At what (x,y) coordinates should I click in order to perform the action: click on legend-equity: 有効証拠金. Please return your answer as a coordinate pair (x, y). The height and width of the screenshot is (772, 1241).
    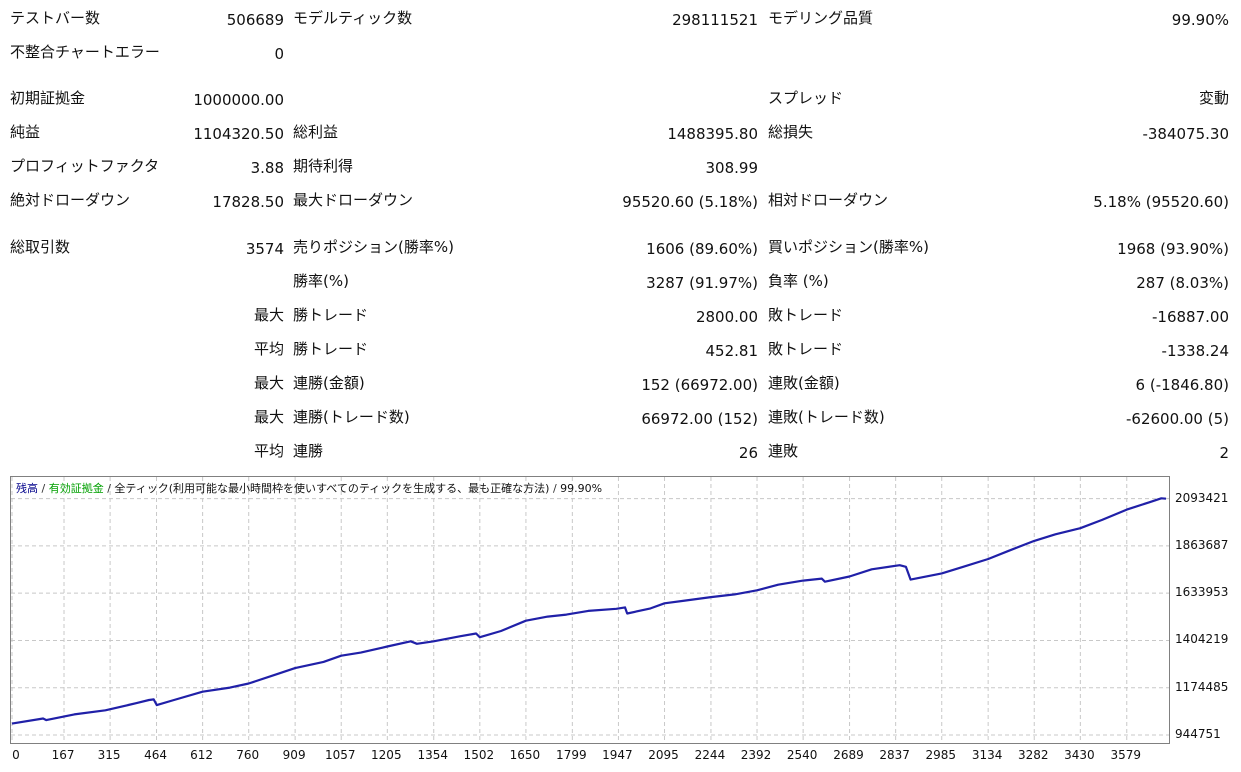
    Looking at the image, I should click on (76, 488).